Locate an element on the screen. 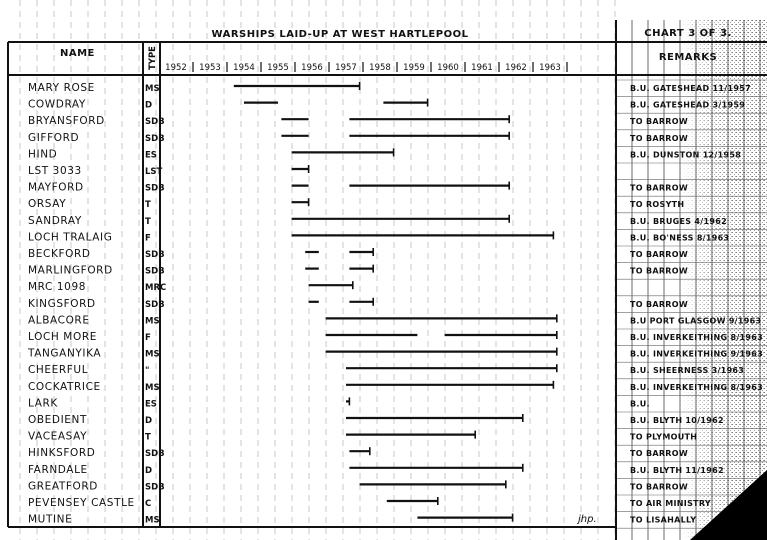 This screenshot has width=767, height=540. ship-row: CHEERFUL " B.U. SHEERNESS 3/1963 is located at coordinates (386, 370).